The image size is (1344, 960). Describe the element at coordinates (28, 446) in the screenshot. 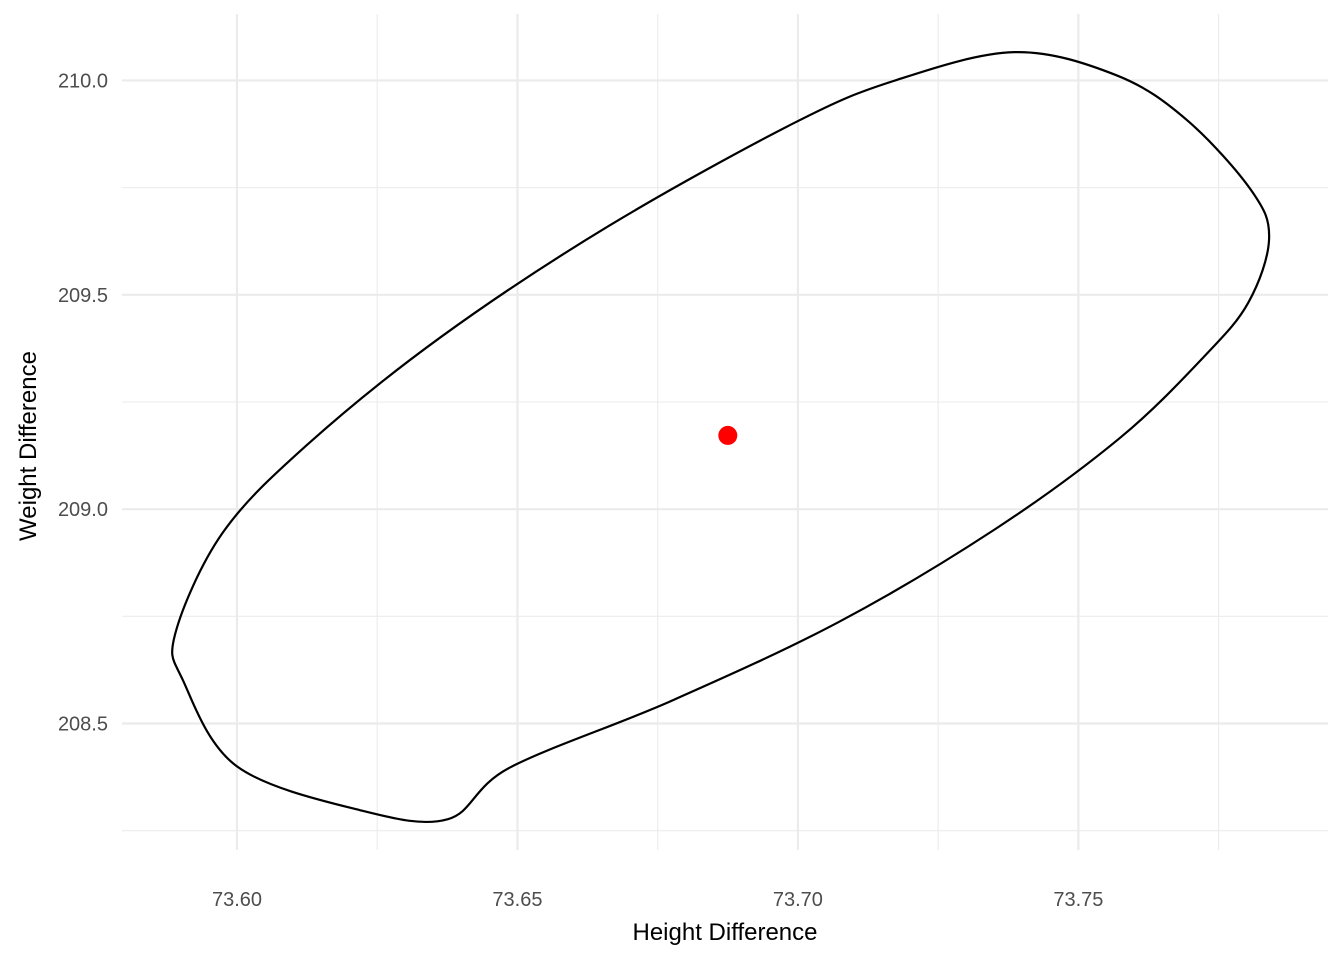

I see `y-axis-title: Weight Difference` at that location.